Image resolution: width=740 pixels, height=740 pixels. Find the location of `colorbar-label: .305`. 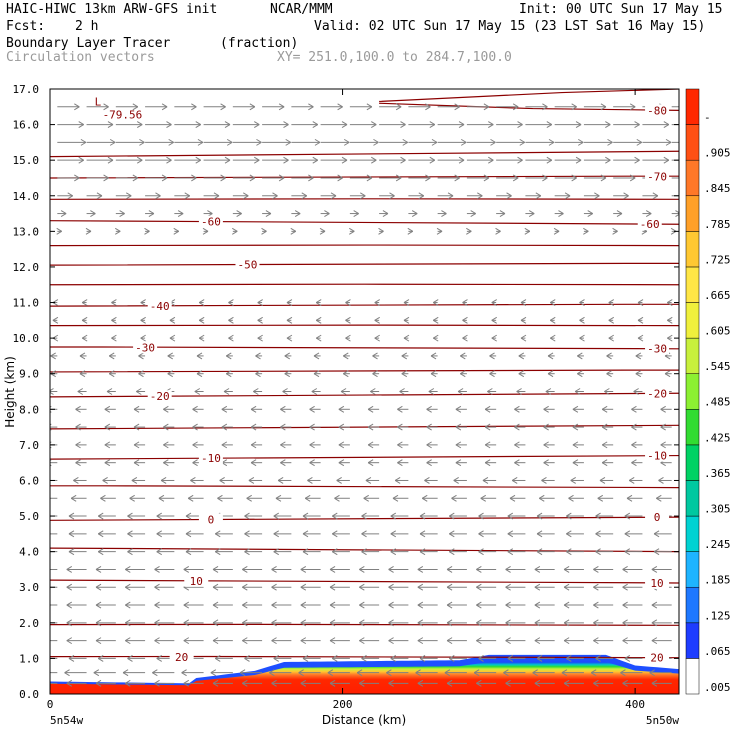

colorbar-label: .305 is located at coordinates (717, 509).